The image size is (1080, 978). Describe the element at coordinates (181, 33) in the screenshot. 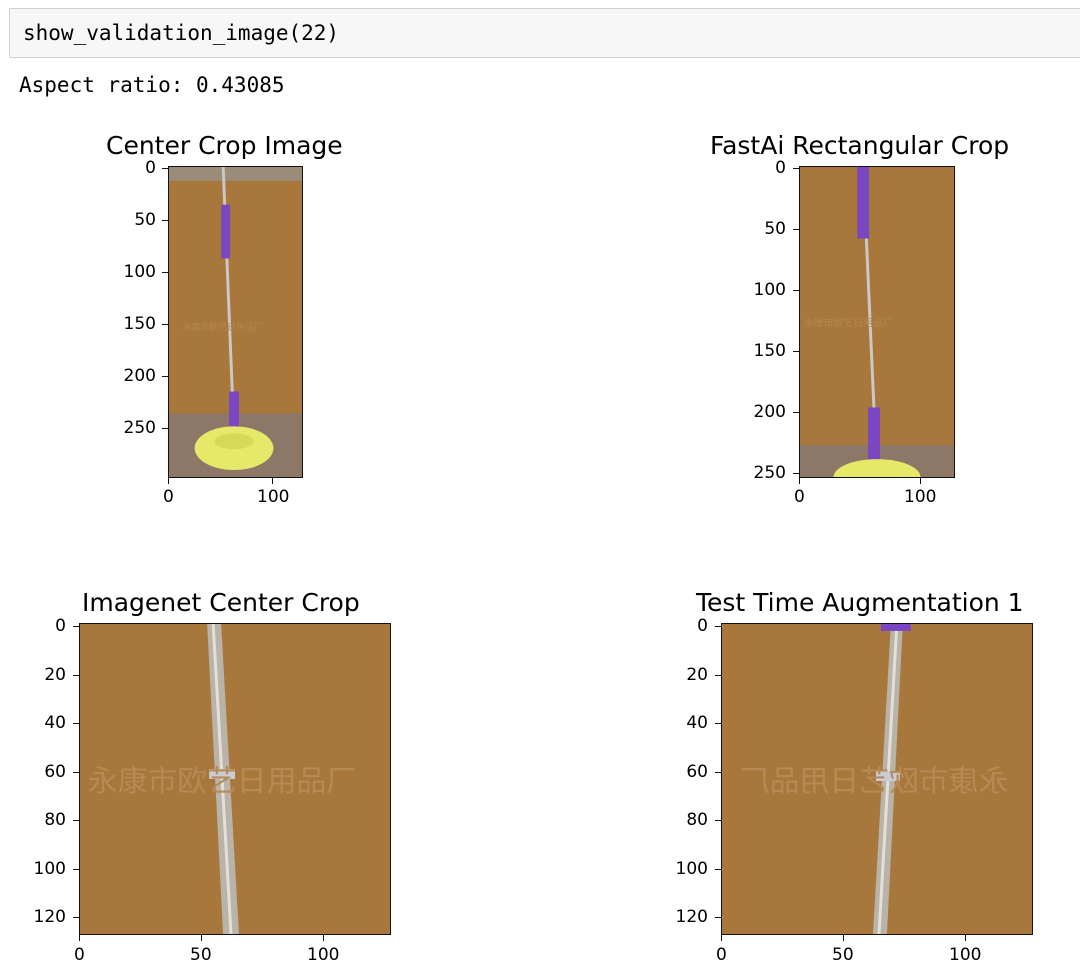

I see `code-text: show_validation_image(22)` at that location.